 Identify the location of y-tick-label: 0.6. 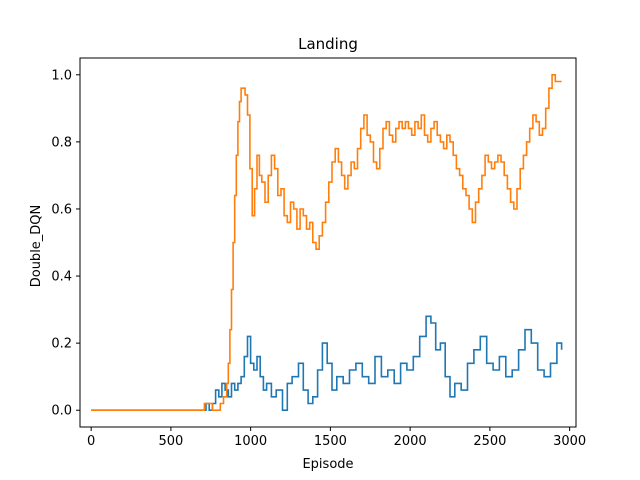
(61, 209).